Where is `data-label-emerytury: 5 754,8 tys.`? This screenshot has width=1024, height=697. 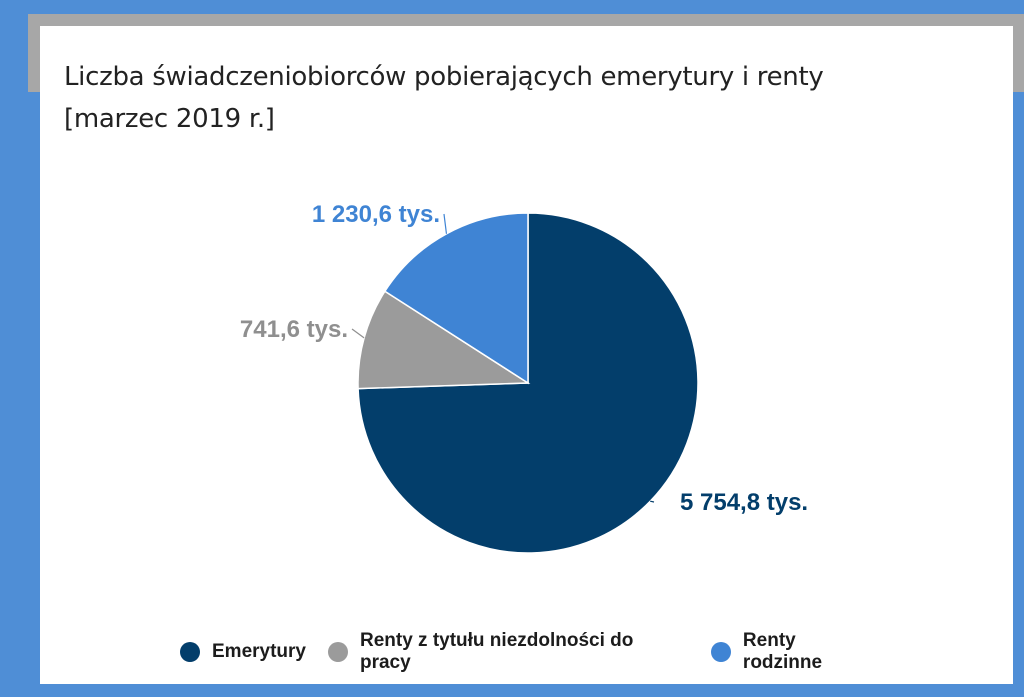 data-label-emerytury: 5 754,8 tys. is located at coordinates (744, 502).